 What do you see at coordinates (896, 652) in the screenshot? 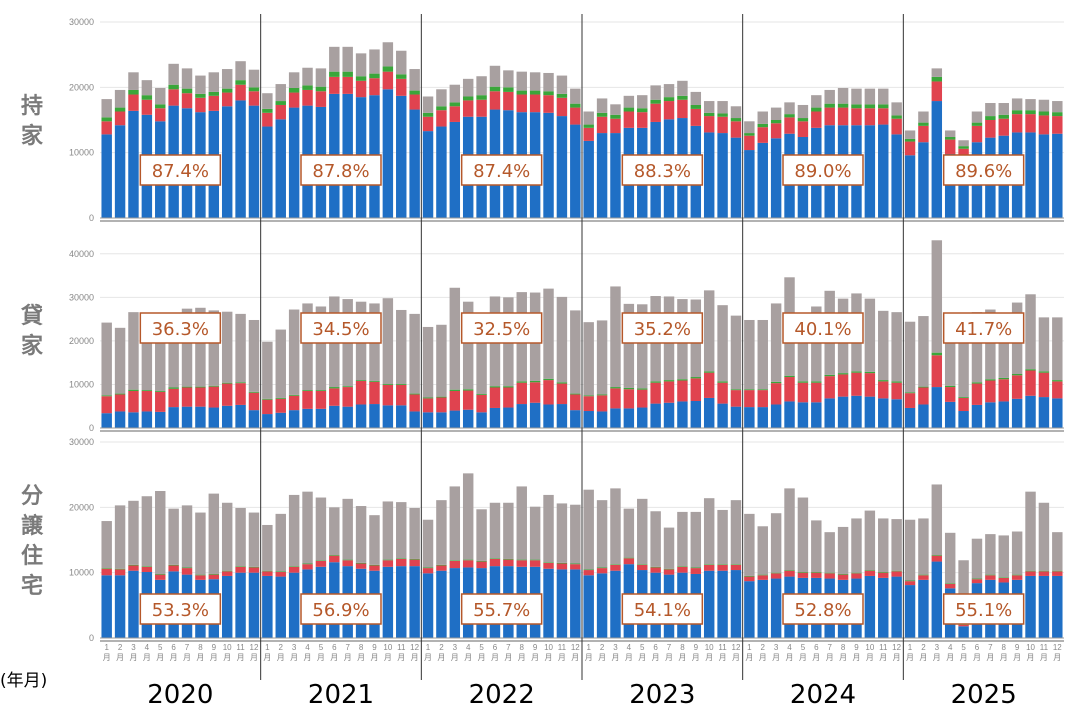
I see `month-tick-label: 12 月` at bounding box center [896, 652].